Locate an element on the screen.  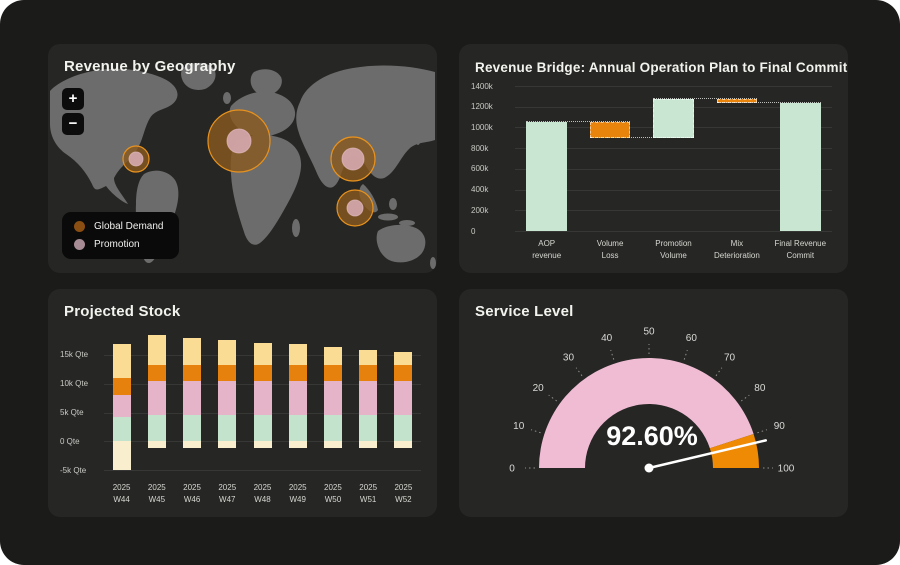
service-level-gauge: 0 10 20 30 40 50 60 70 80 90 100 92.60% is located at coordinates (652, 401).